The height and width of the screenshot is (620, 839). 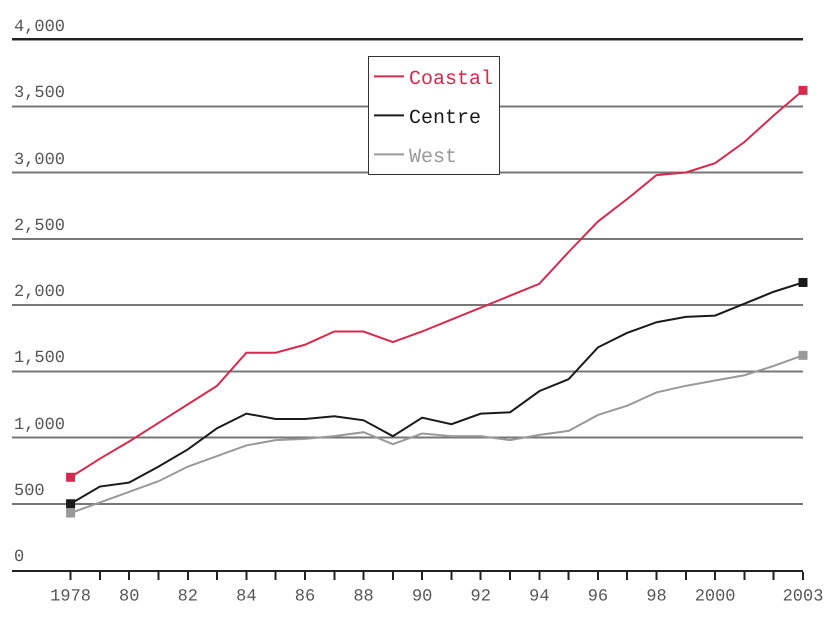 I want to click on y-tick-label: 4,000, so click(x=40, y=27).